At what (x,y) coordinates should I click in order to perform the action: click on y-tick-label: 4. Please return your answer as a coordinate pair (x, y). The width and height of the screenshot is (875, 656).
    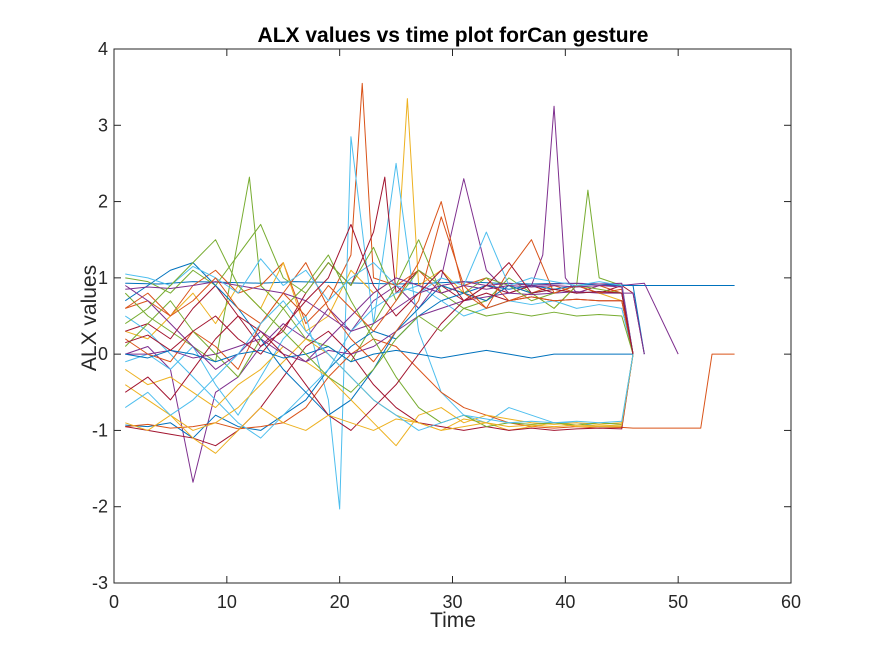
    Looking at the image, I should click on (103, 49).